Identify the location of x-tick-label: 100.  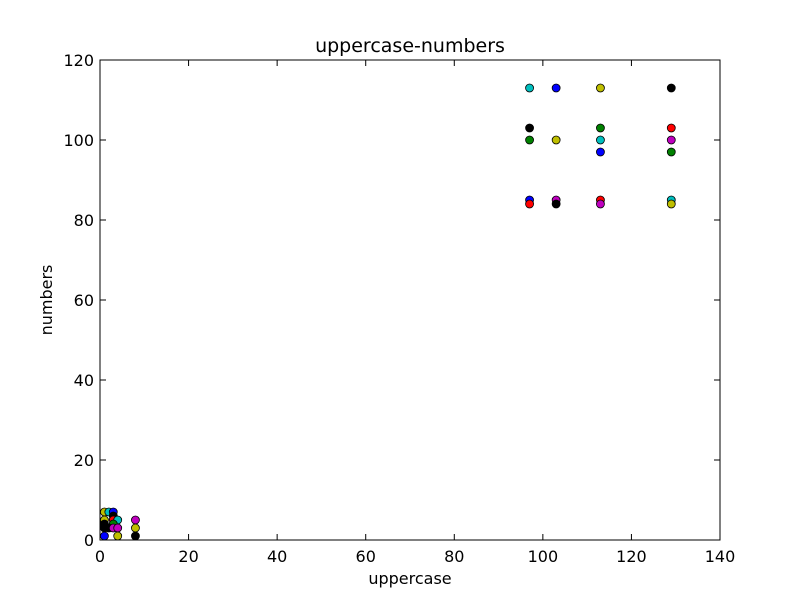
(543, 556).